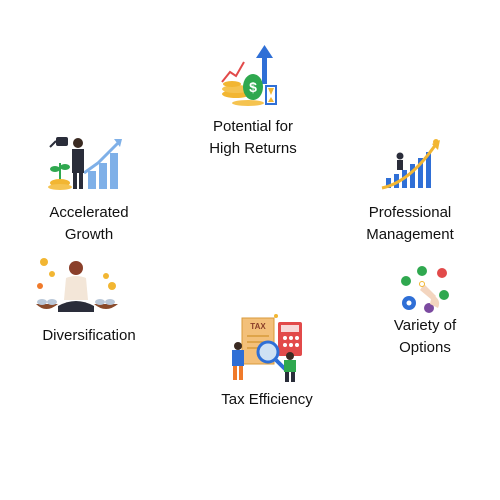 The width and height of the screenshot is (500, 500). What do you see at coordinates (253, 137) in the screenshot?
I see `benefit-label: Potential for High Returns` at bounding box center [253, 137].